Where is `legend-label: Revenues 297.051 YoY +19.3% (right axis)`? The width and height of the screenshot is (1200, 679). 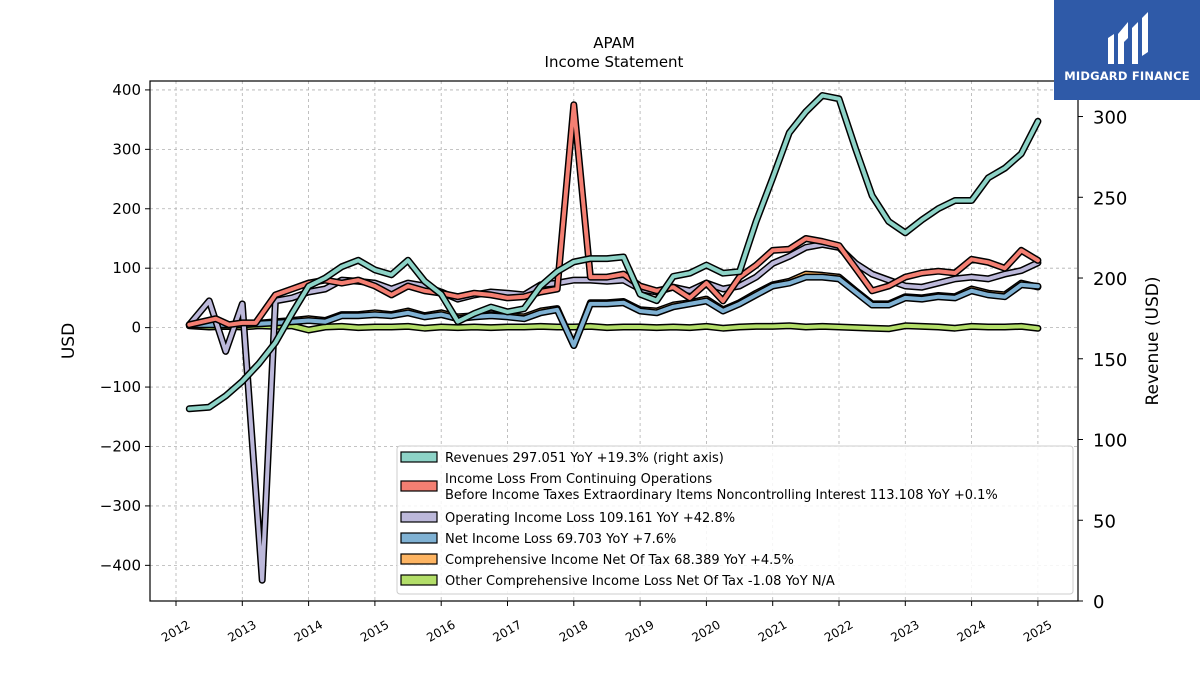
legend-label: Revenues 297.051 YoY +19.3% (right axis) is located at coordinates (584, 458).